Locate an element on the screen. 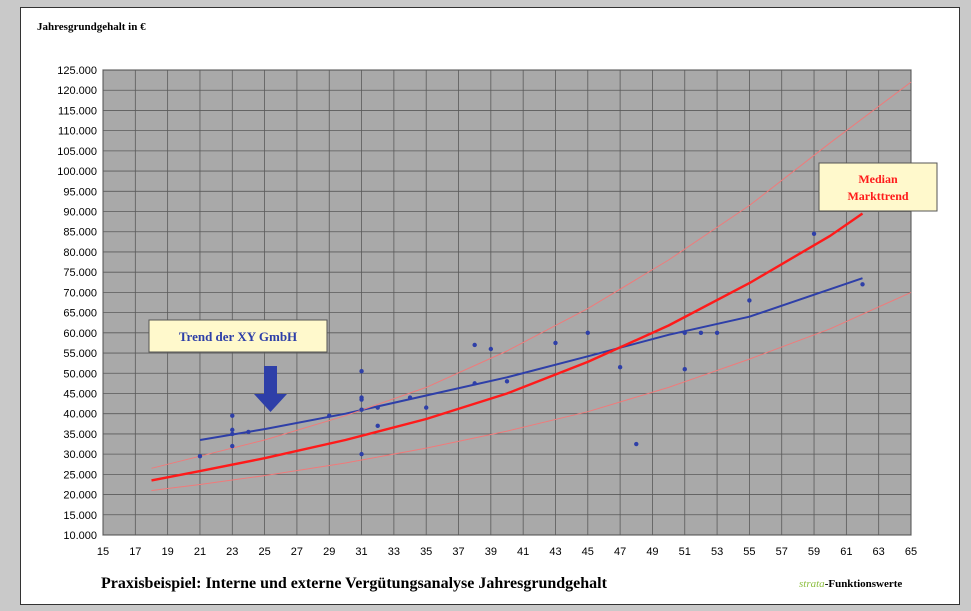 The image size is (971, 611). y-tick-label: 95.000 is located at coordinates (80, 192).